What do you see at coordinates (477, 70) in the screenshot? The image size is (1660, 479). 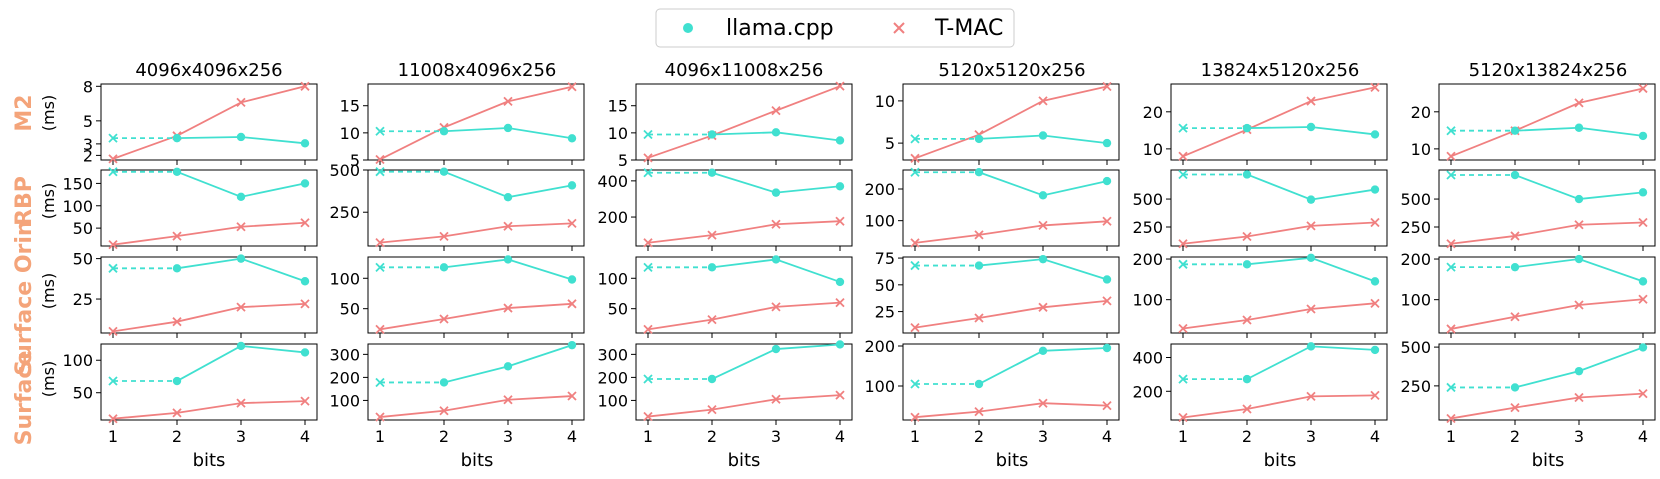 I see `col-title-2: 11008x4096x256` at bounding box center [477, 70].